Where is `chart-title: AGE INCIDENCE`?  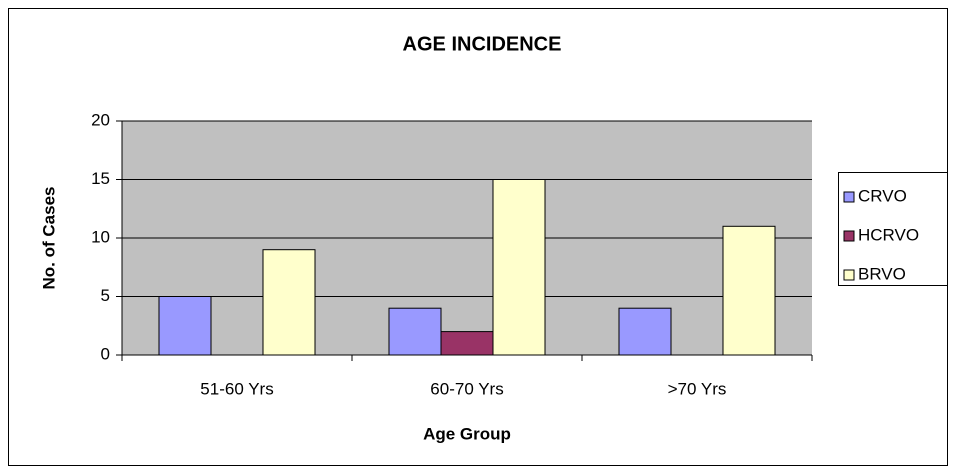 chart-title: AGE INCIDENCE is located at coordinates (482, 44).